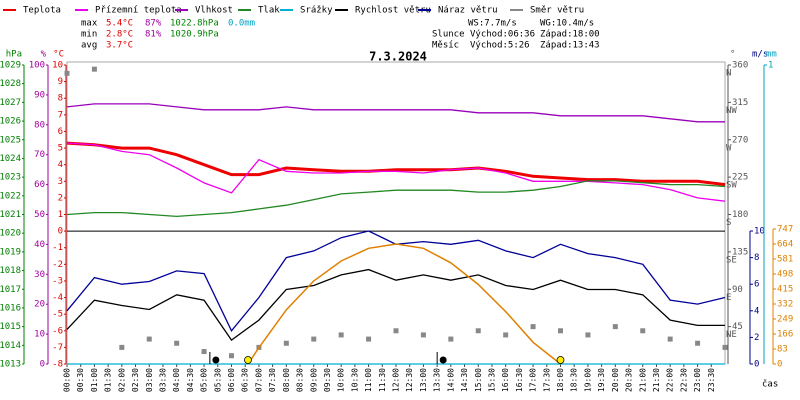  I want to click on y-tick-label: 1020, so click(10, 234).